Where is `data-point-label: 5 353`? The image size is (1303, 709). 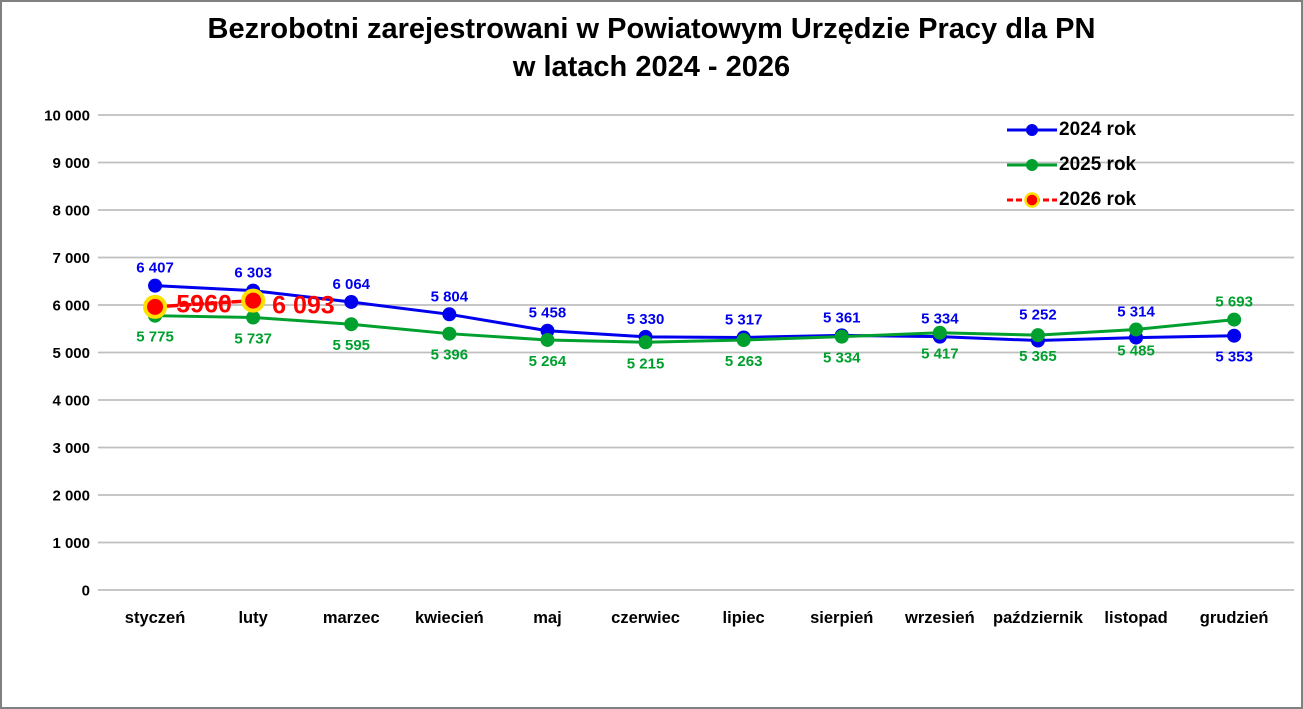
data-point-label: 5 353 is located at coordinates (1234, 357).